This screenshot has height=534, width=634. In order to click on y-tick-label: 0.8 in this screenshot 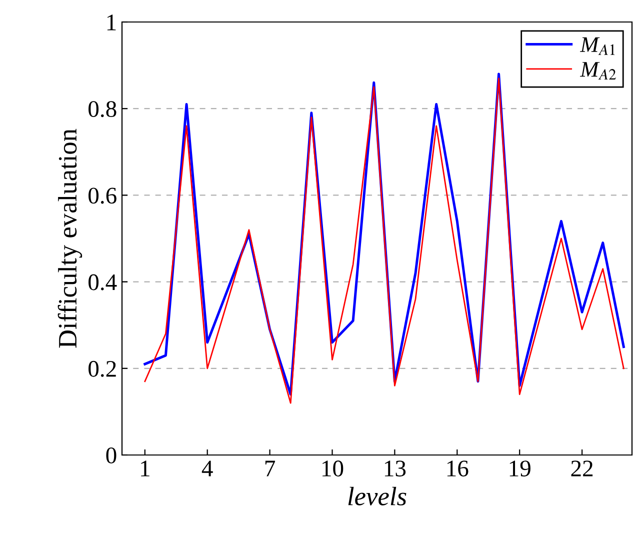, I will do `click(102, 109)`.